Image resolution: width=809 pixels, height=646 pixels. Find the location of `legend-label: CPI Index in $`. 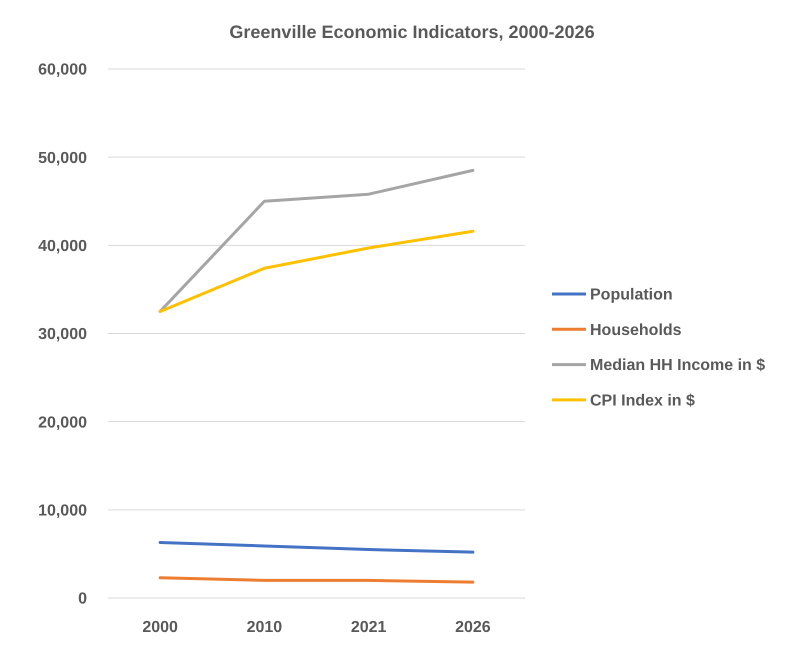

legend-label: CPI Index in $ is located at coordinates (643, 401).